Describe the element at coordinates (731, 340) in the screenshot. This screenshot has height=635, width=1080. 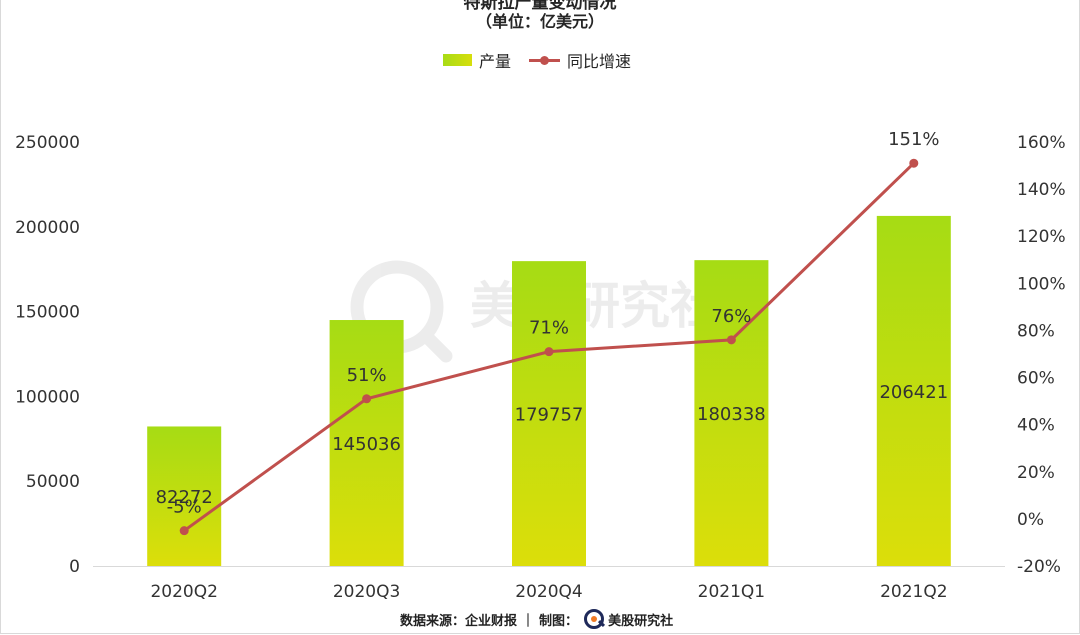
I see `growth-point-2021Q1` at that location.